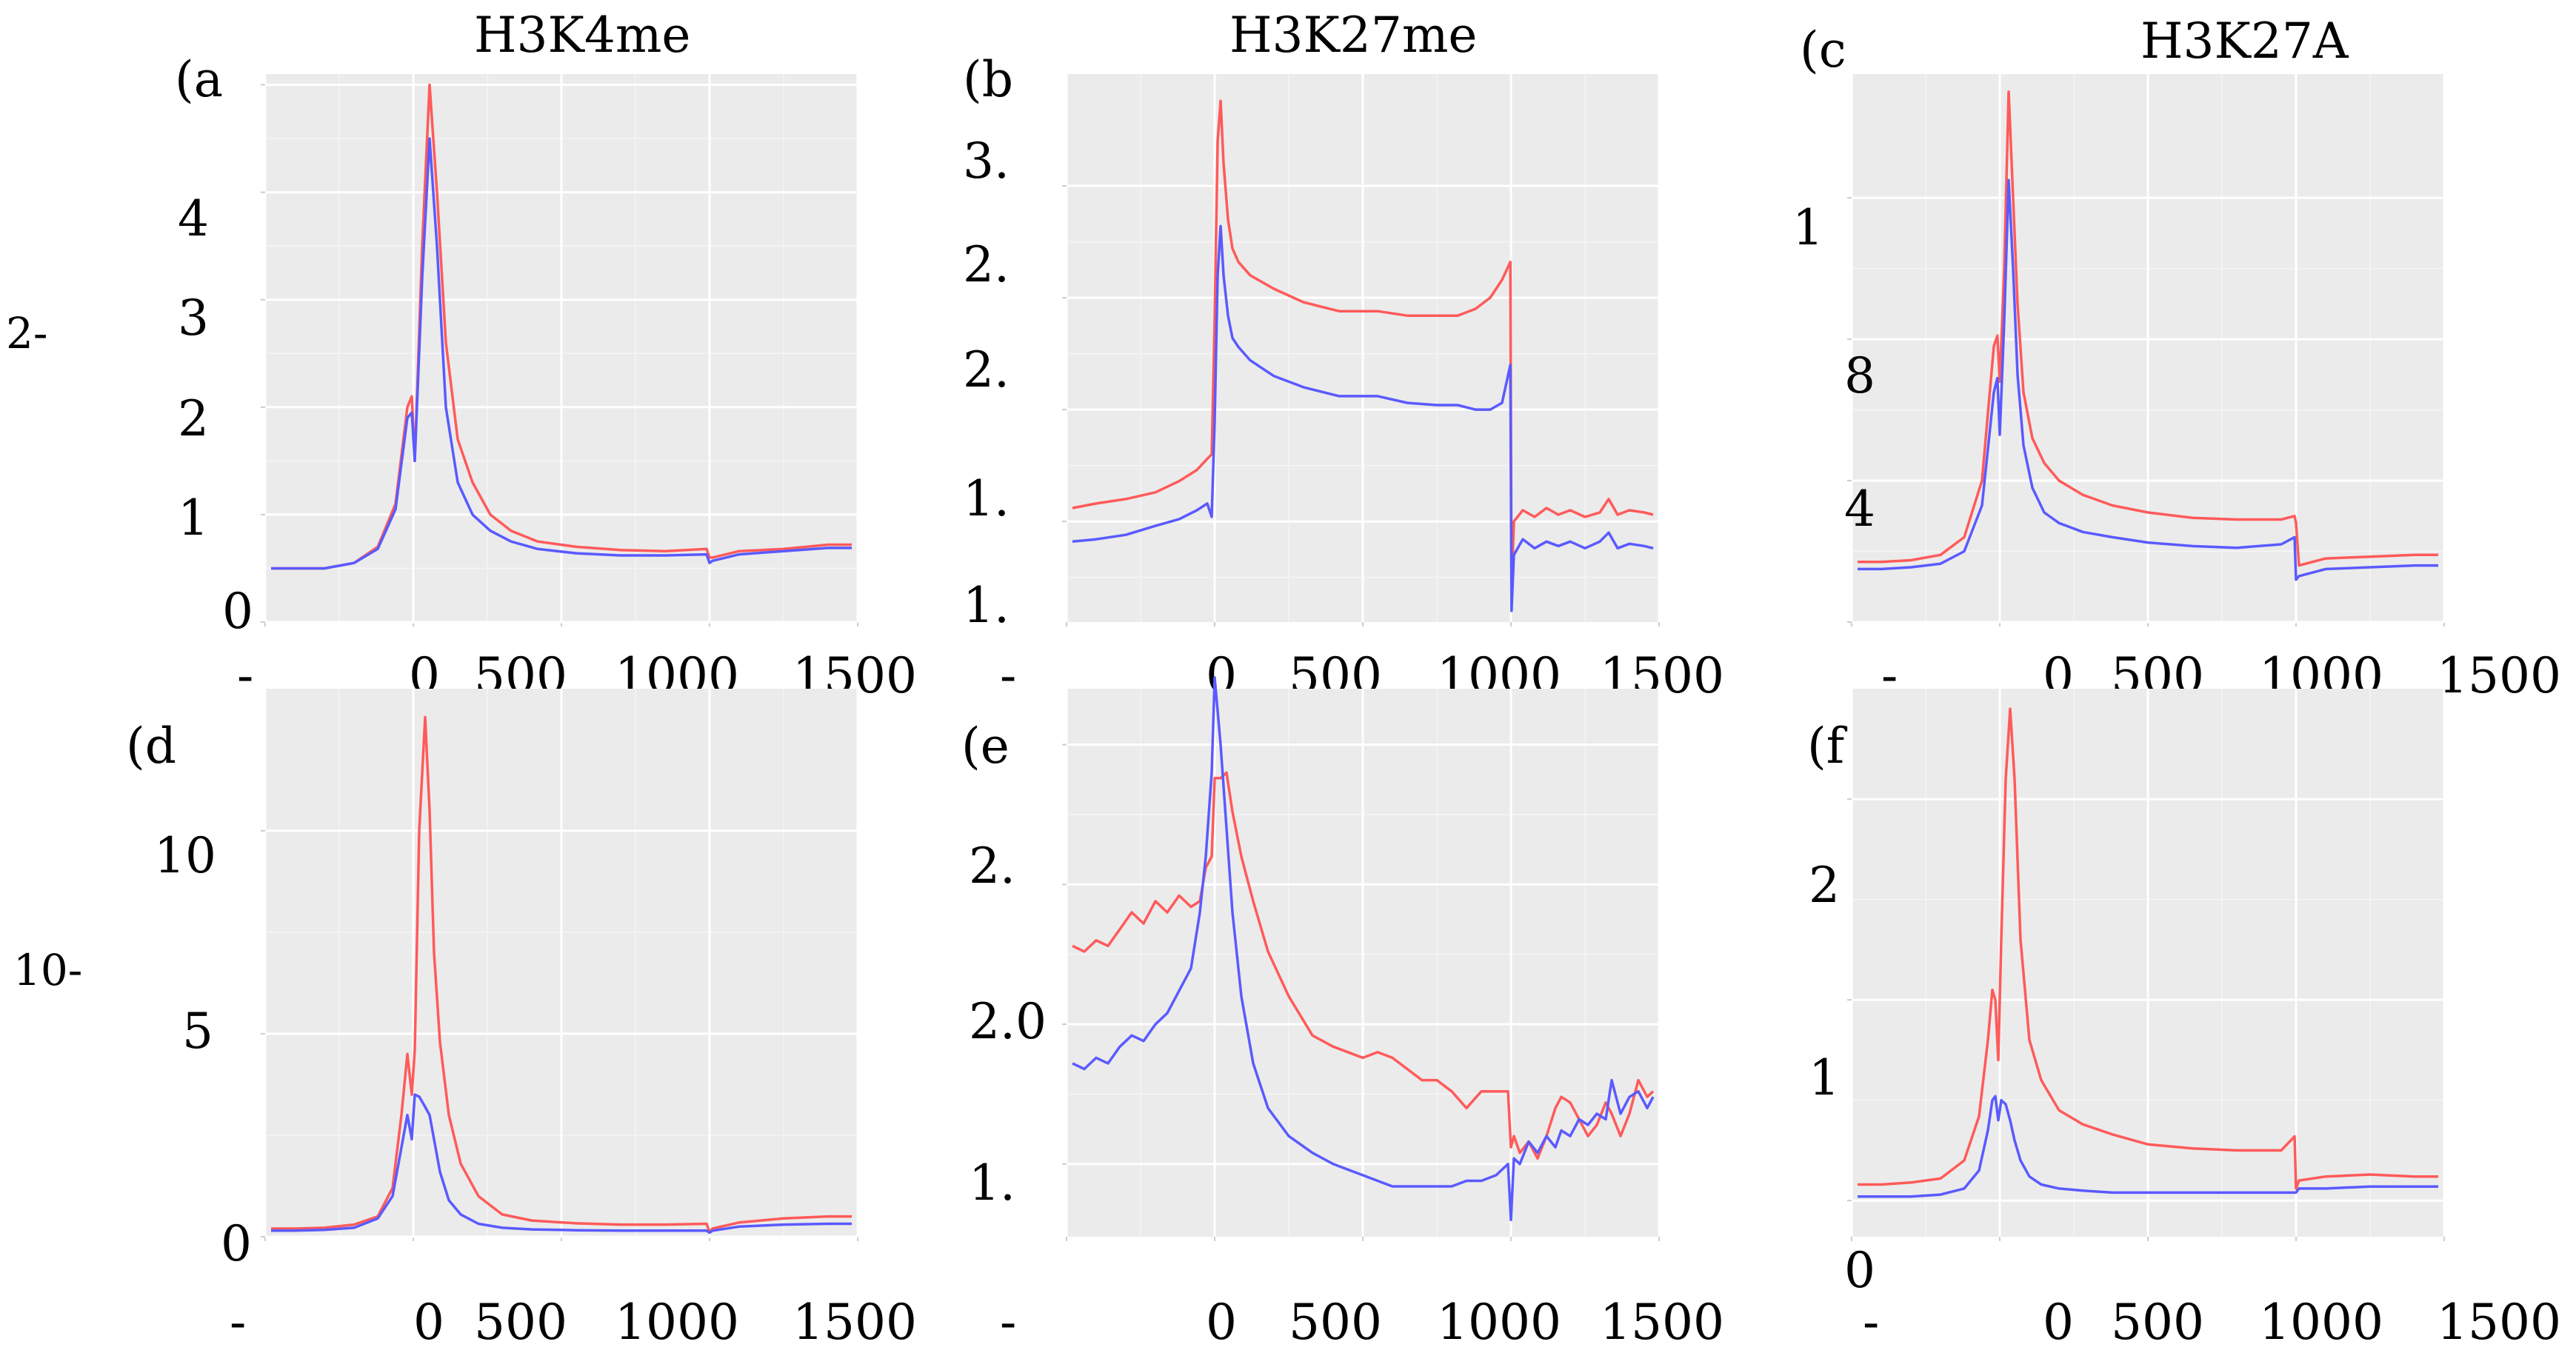 The width and height of the screenshot is (2576, 1353). What do you see at coordinates (1008, 1021) in the screenshot?
I see `y-tick-label: 2.0` at bounding box center [1008, 1021].